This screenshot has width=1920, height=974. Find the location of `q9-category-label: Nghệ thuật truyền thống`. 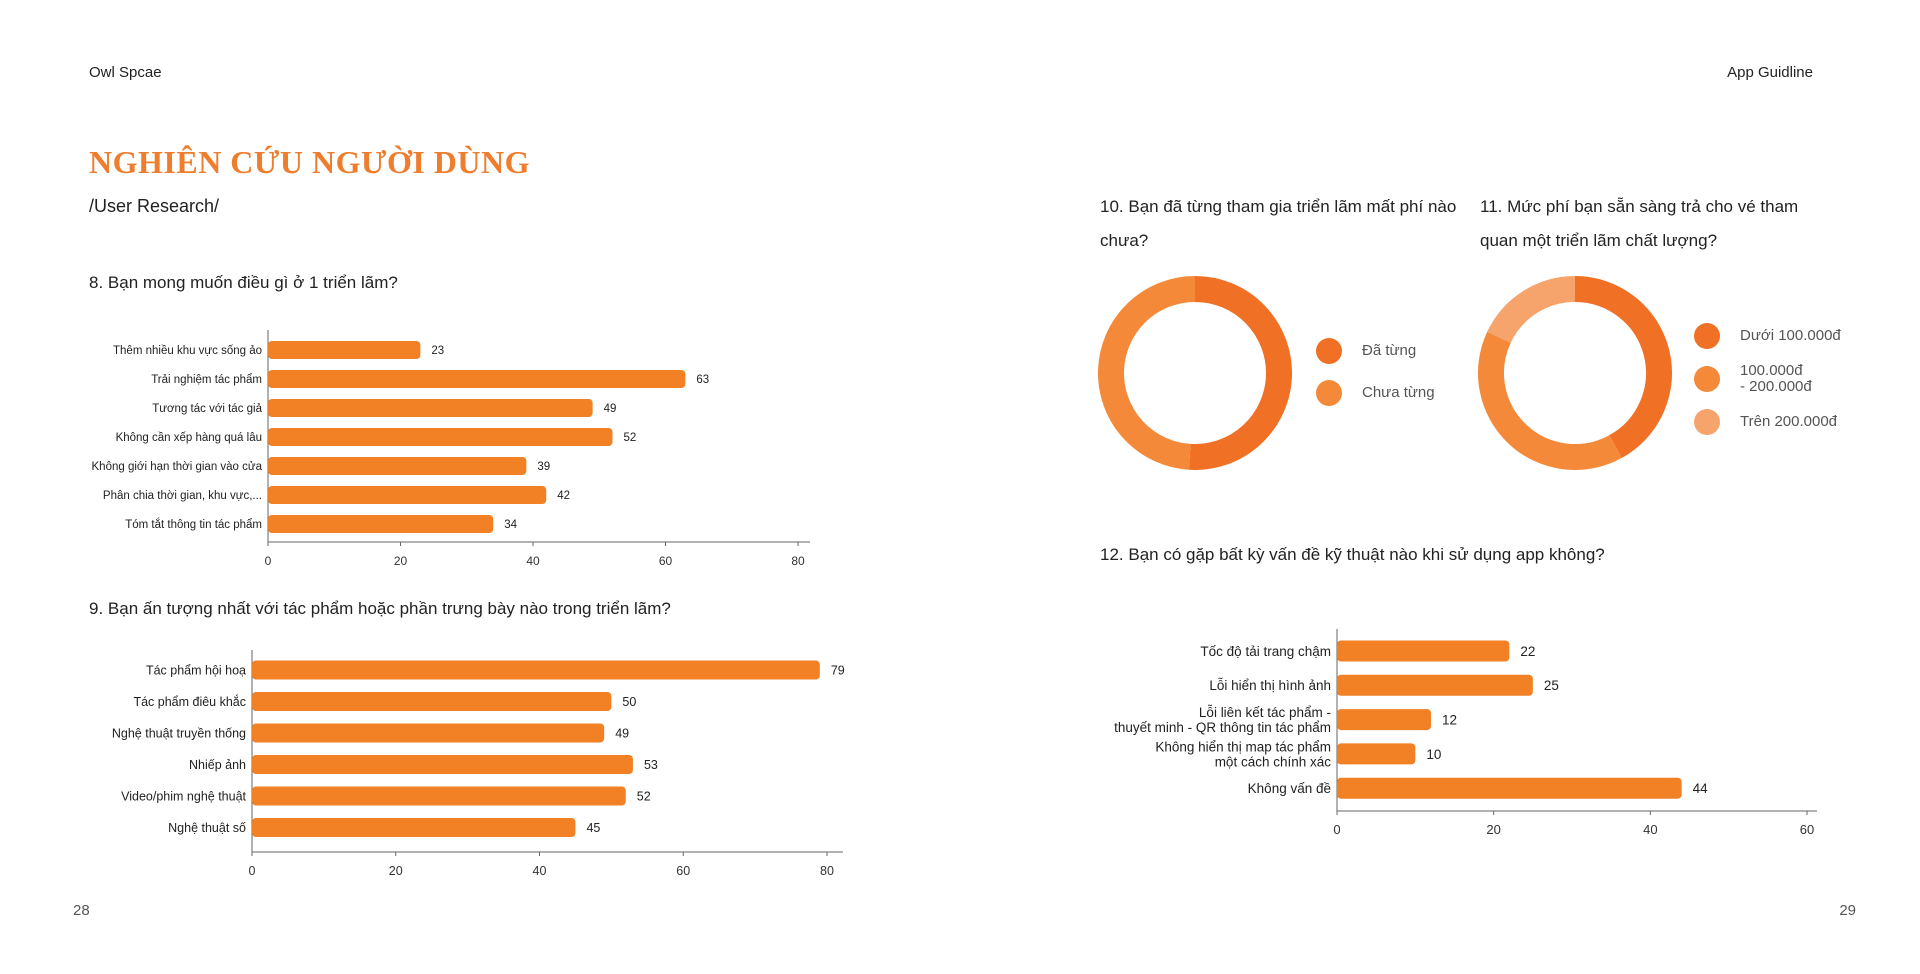

q9-category-label: Nghệ thuật truyền thống is located at coordinates (179, 734).